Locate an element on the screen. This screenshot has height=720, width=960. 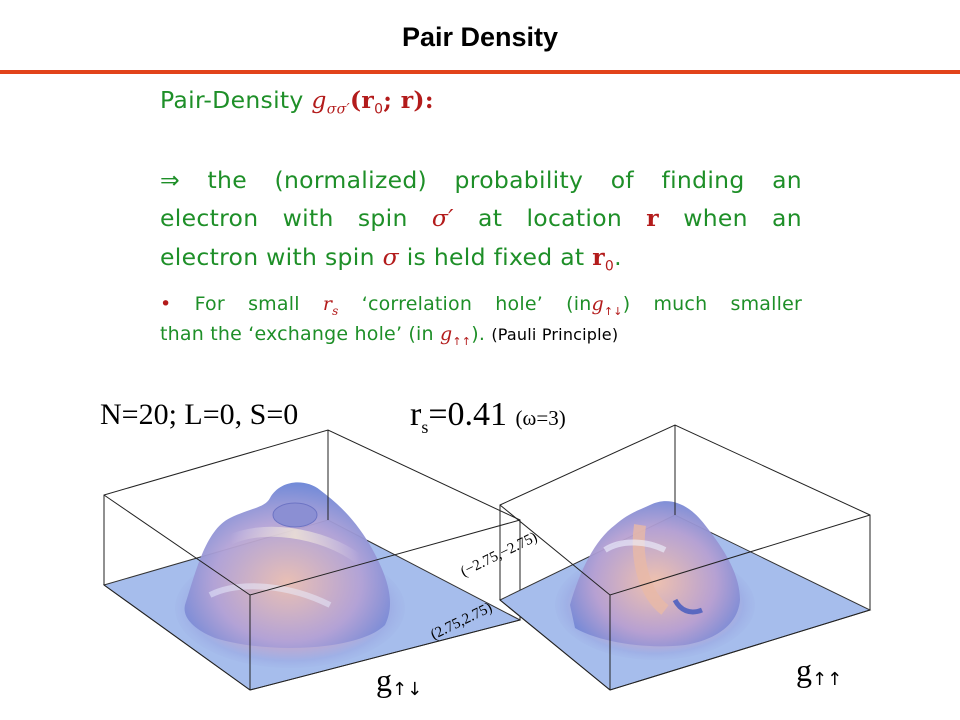
plot-label-up-up: g↑↑ is located at coordinates (819, 671).